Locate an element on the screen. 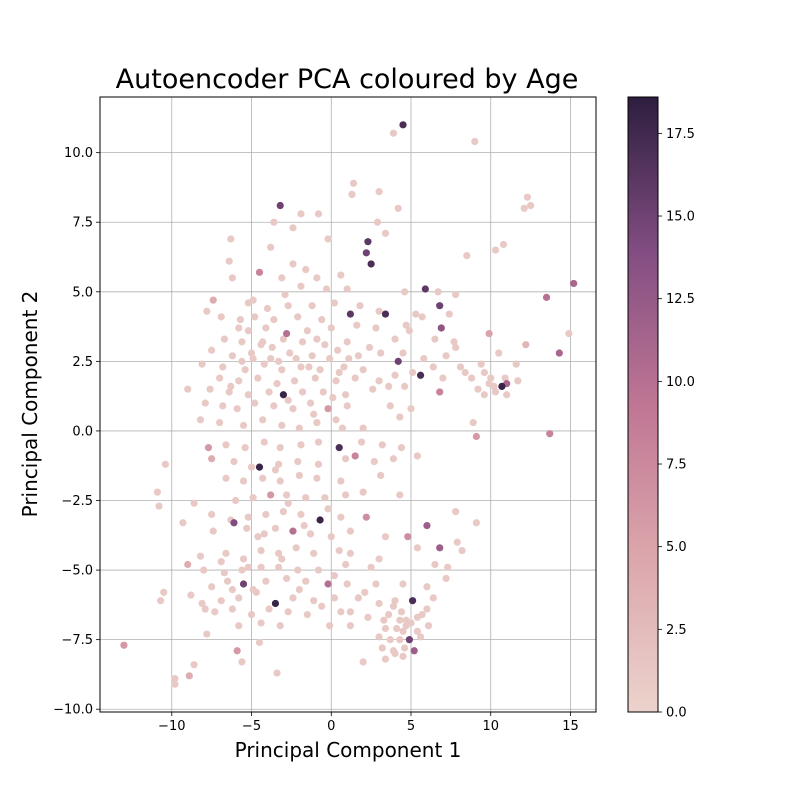 Image resolution: width=800 pixels, height=800 pixels. colorbar-ticks: 0.0 2.5 5.0 7.5 10.0 12.5 15.0 17.5 is located at coordinates (676, 424).